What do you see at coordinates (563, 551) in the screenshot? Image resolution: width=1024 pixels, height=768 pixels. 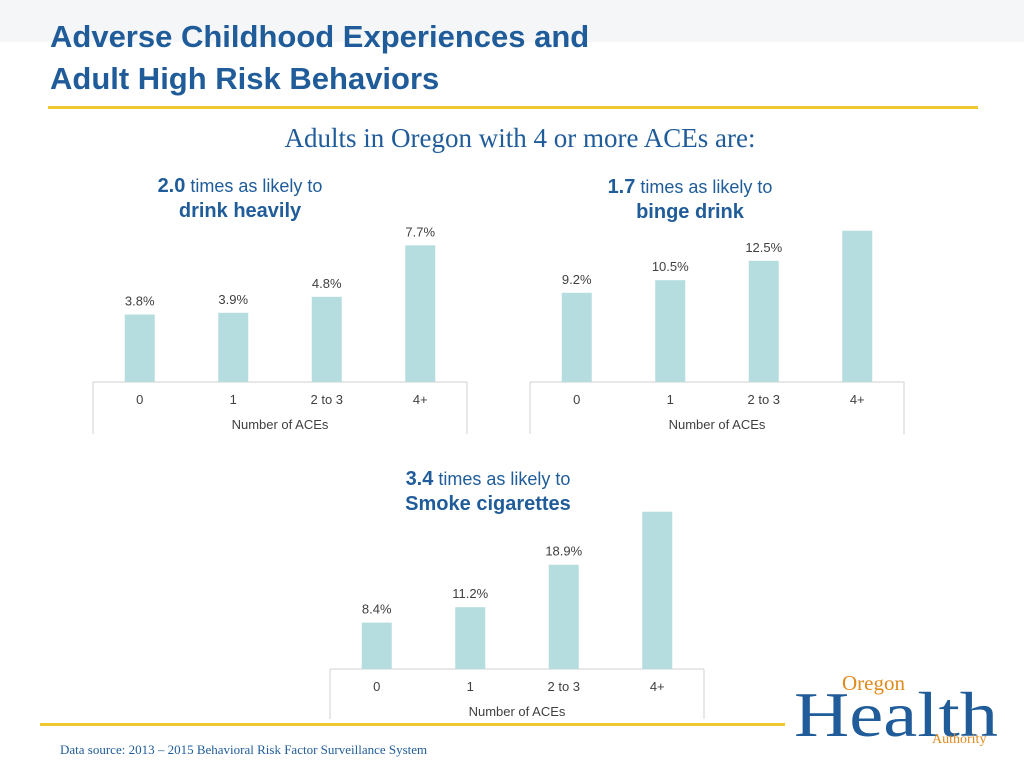 I see `data-label: 18.9%` at bounding box center [563, 551].